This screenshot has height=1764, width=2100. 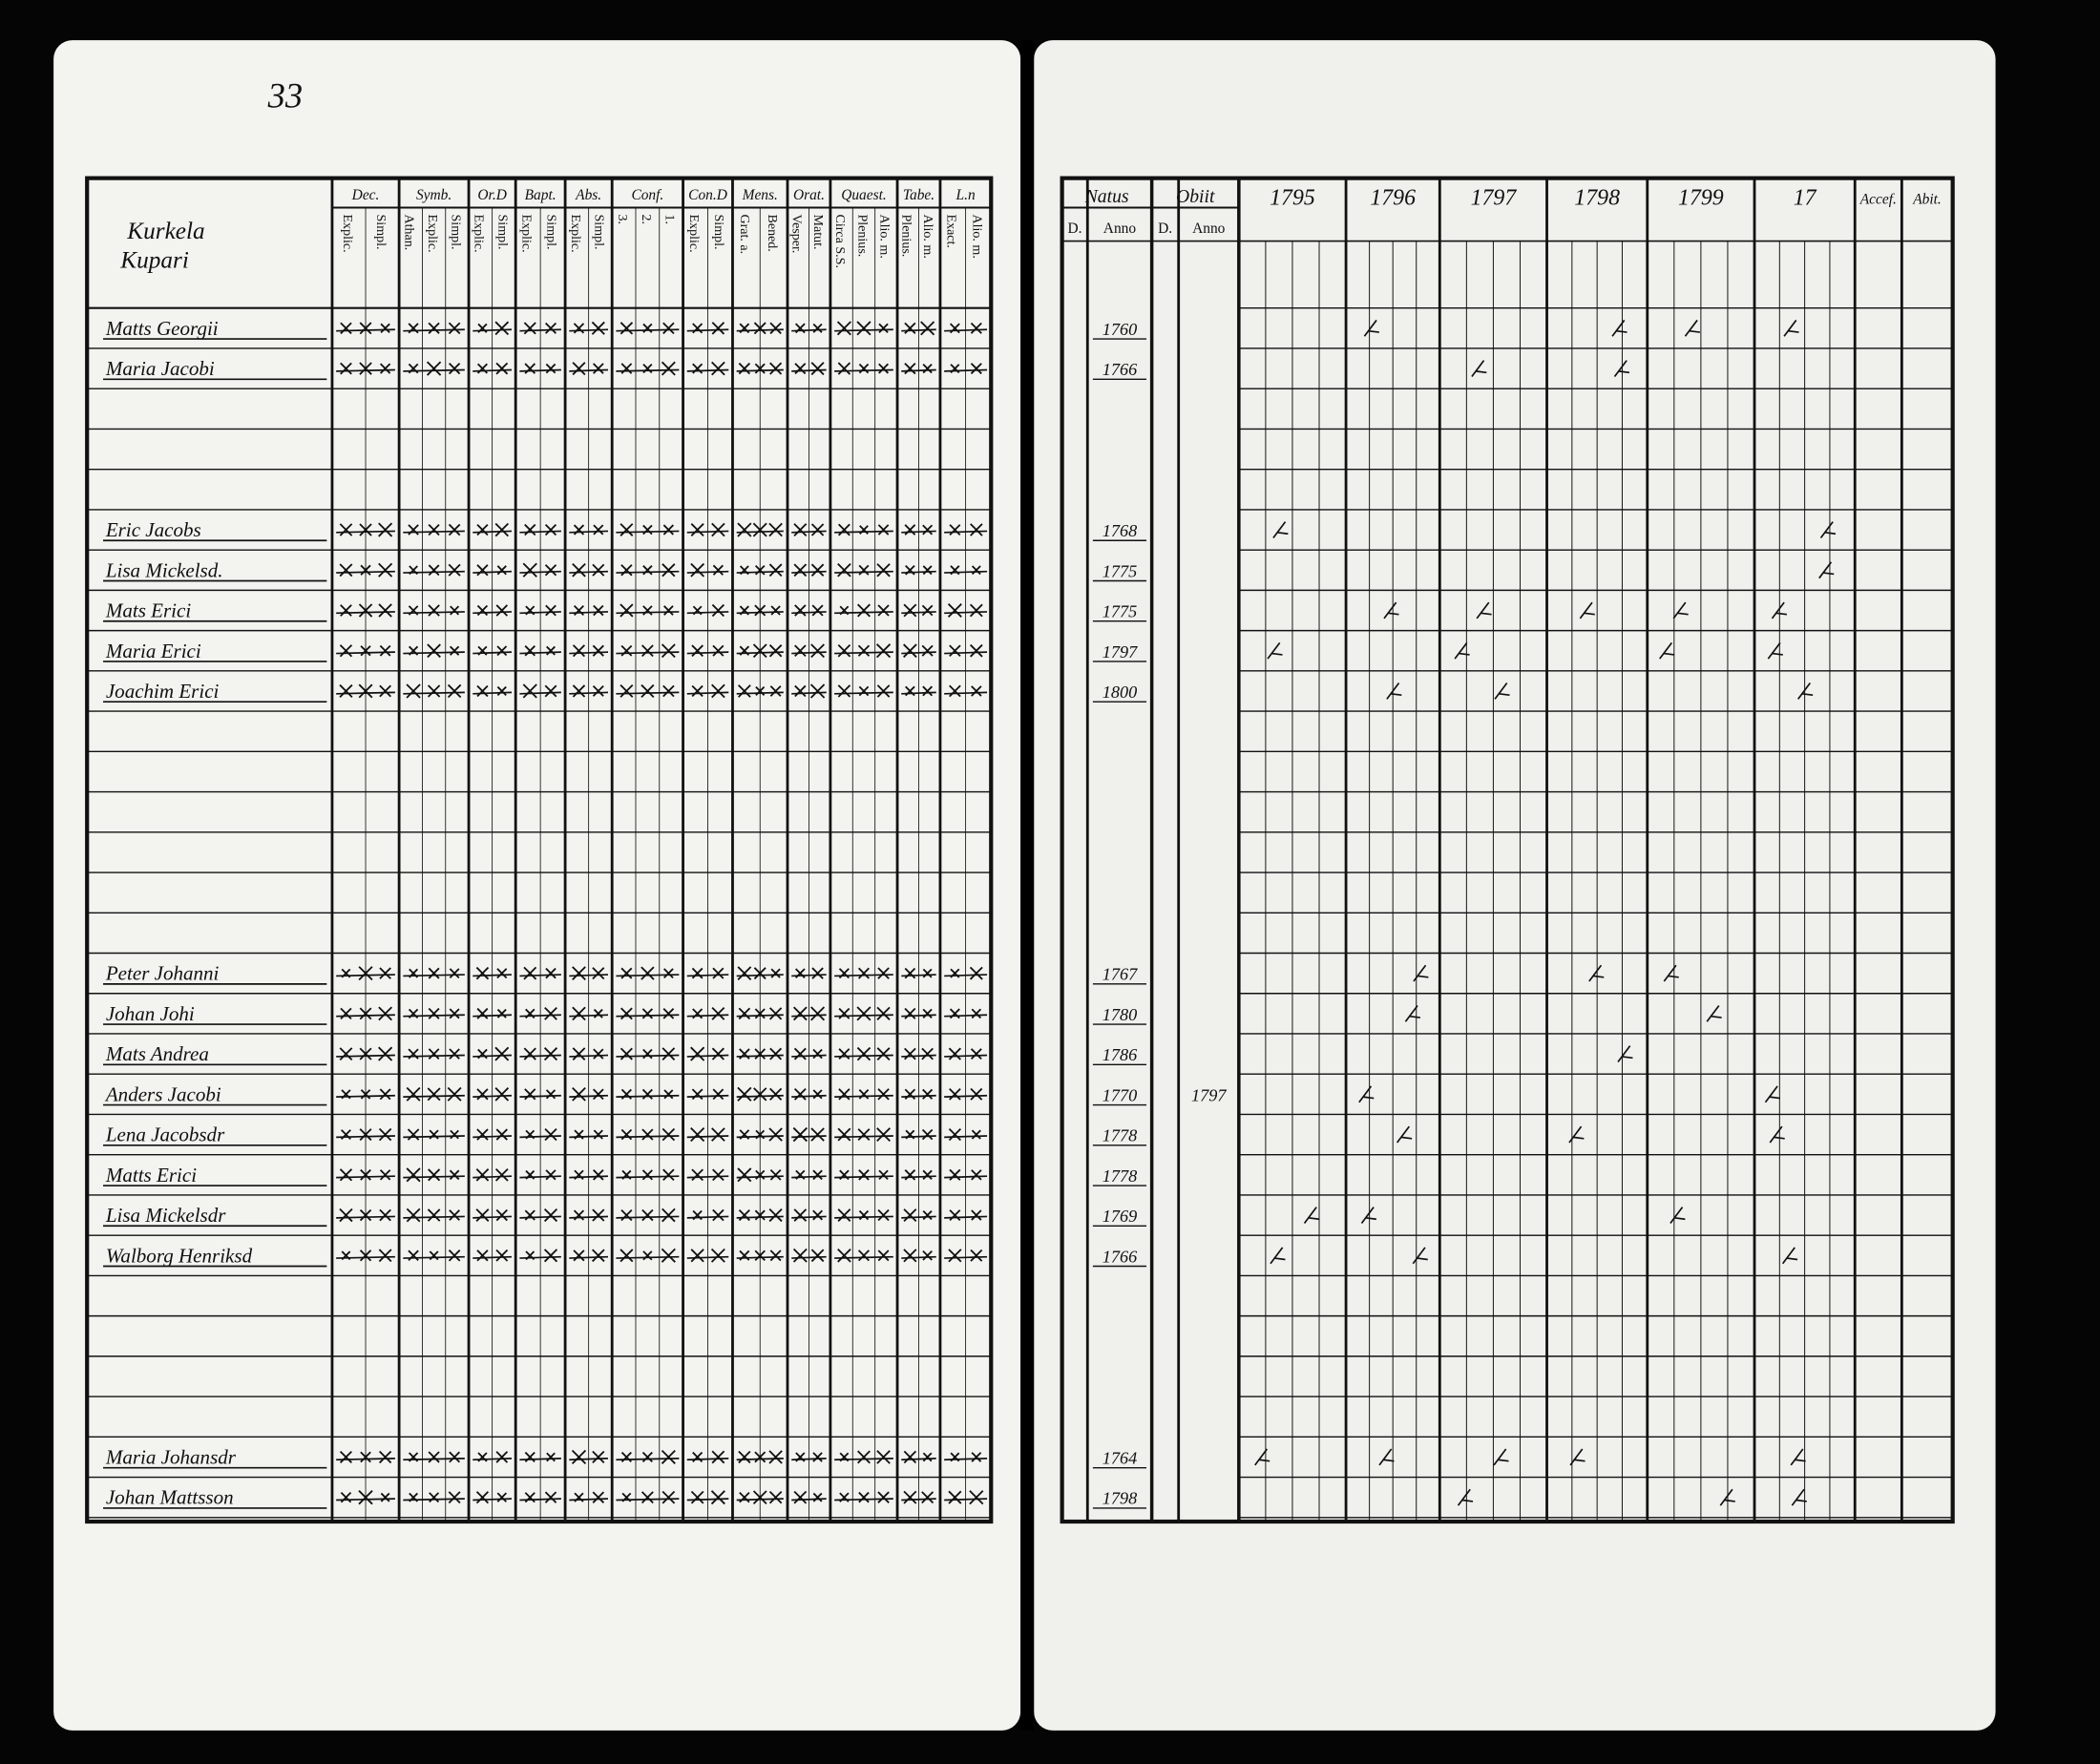 What do you see at coordinates (1393, 199) in the screenshot?
I see `year-head: 1796` at bounding box center [1393, 199].